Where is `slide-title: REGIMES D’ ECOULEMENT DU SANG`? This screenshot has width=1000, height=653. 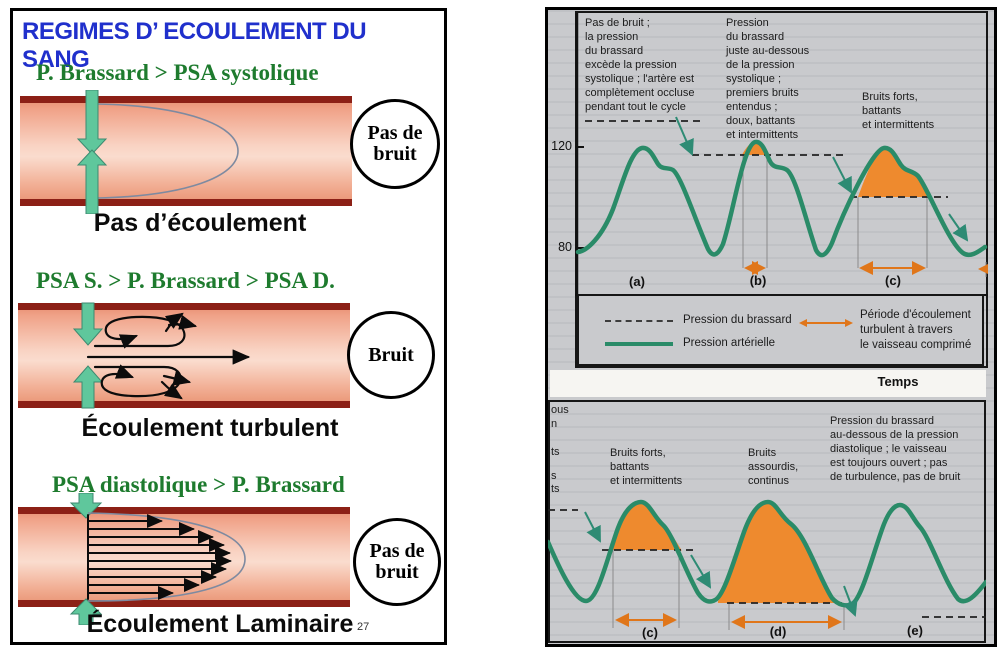
slide-title: REGIMES D’ ECOULEMENT DU SANG is located at coordinates (194, 45).